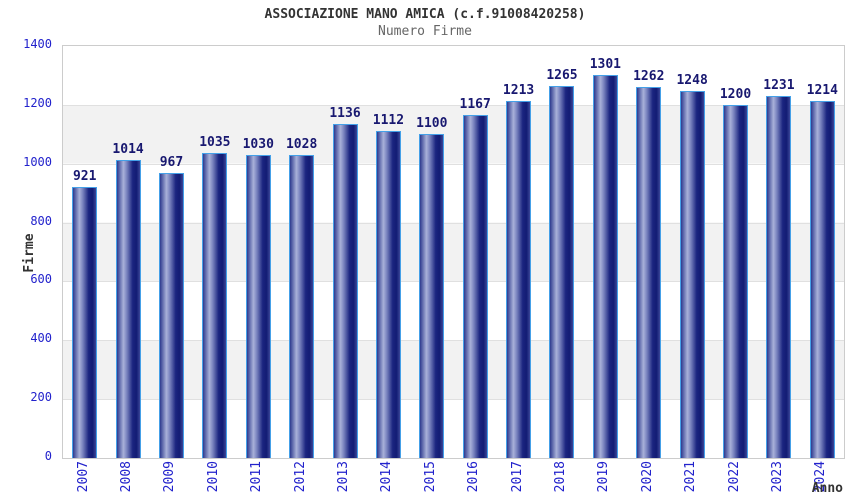 The width and height of the screenshot is (850, 500). Describe the element at coordinates (432, 124) in the screenshot. I see `value-label: 1100` at that location.